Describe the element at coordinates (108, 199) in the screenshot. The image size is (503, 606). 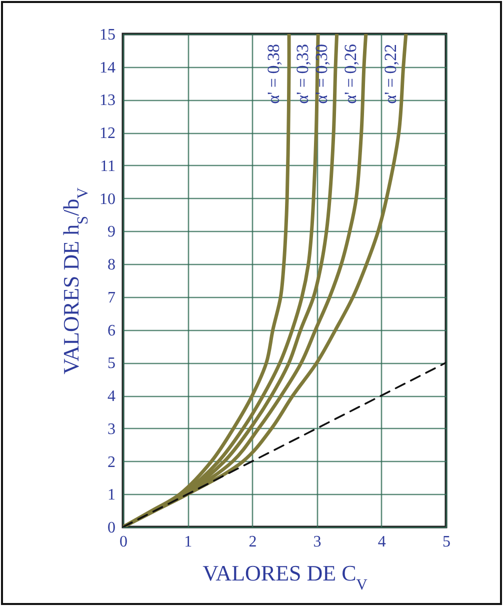
I see `y-tick-label: 10` at that location.